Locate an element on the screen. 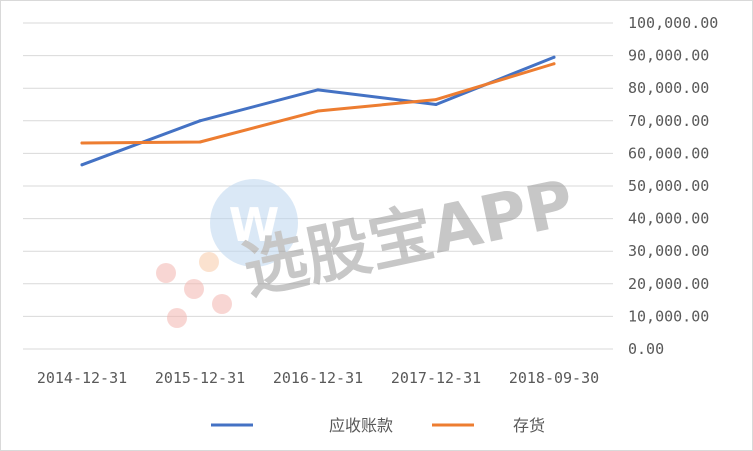 The width and height of the screenshot is (753, 451). legend: 应收账款 存货 is located at coordinates (378, 425).